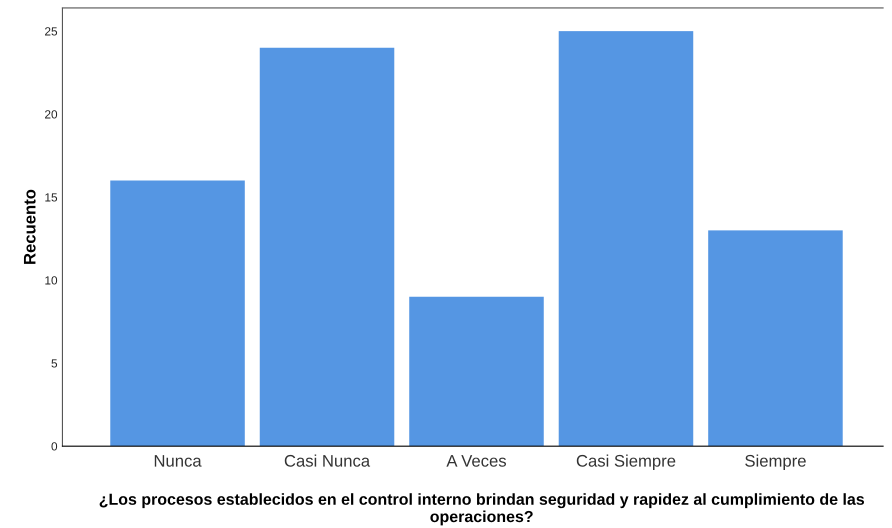 The image size is (892, 528). What do you see at coordinates (626, 462) in the screenshot?
I see `x-tick-label: Casi Siempre` at bounding box center [626, 462].